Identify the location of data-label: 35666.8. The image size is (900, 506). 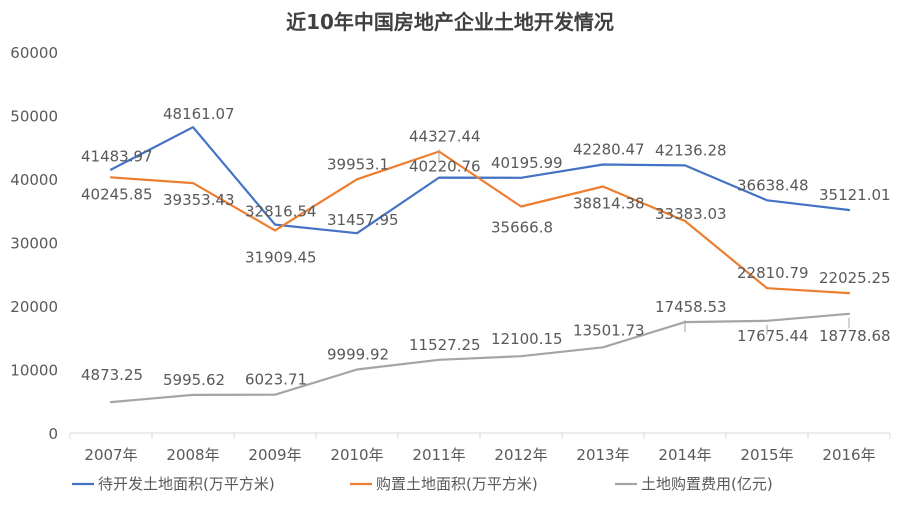
(522, 228).